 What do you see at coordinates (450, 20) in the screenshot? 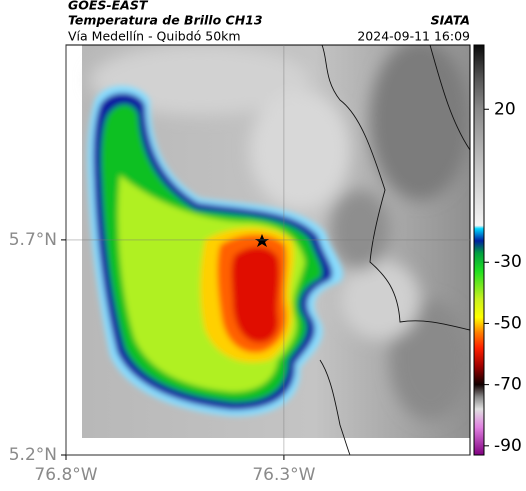
I see `source: SIATA` at bounding box center [450, 20].